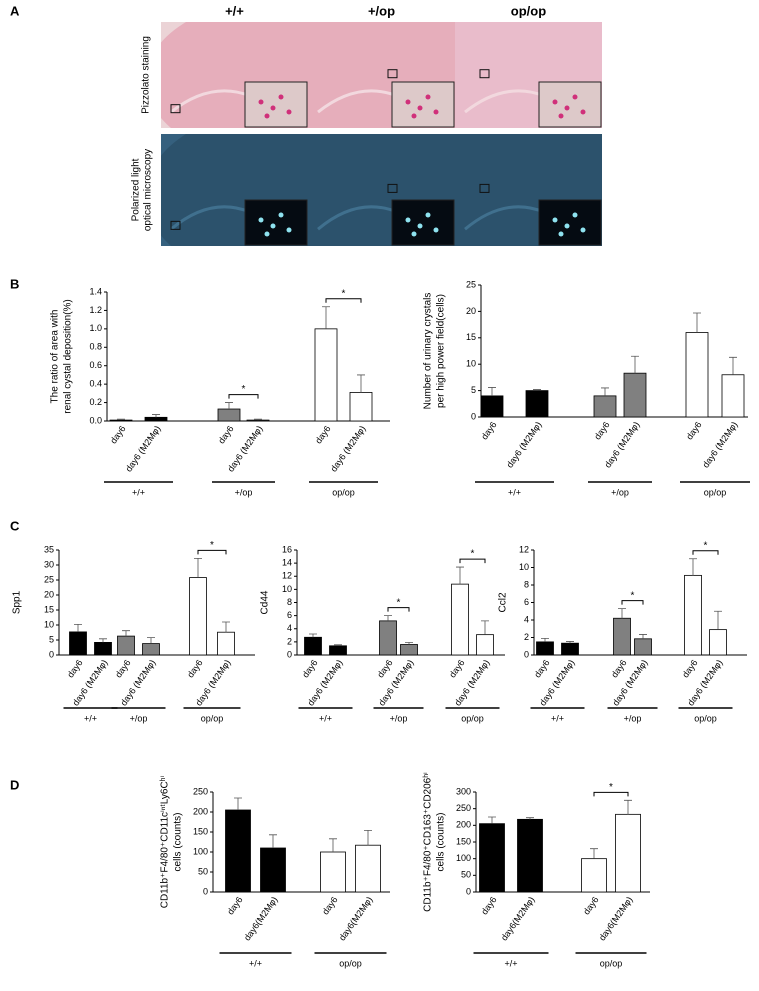 This screenshot has height=991, width=759. What do you see at coordinates (146, 75) in the screenshot?
I see `row-label: Pizzolato staining` at bounding box center [146, 75].